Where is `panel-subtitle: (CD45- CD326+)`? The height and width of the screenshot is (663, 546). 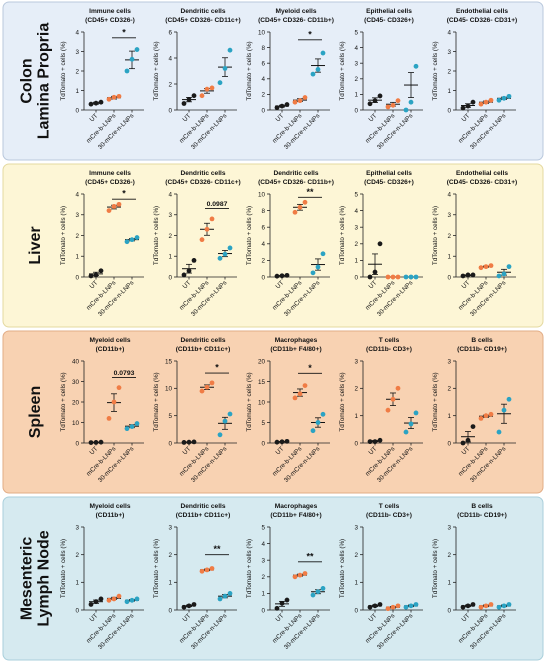 panel-subtitle: (CD45- CD326+) is located at coordinates (389, 20).